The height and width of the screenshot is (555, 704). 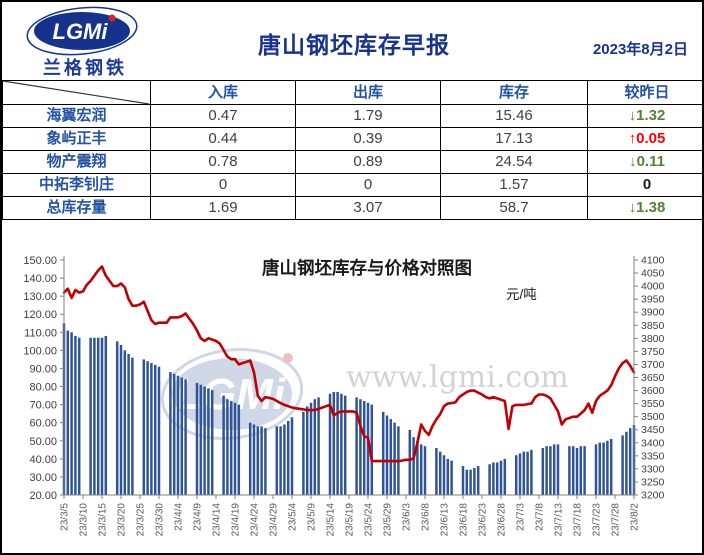 I want to click on right-tick-label: 3450, so click(x=653, y=430).